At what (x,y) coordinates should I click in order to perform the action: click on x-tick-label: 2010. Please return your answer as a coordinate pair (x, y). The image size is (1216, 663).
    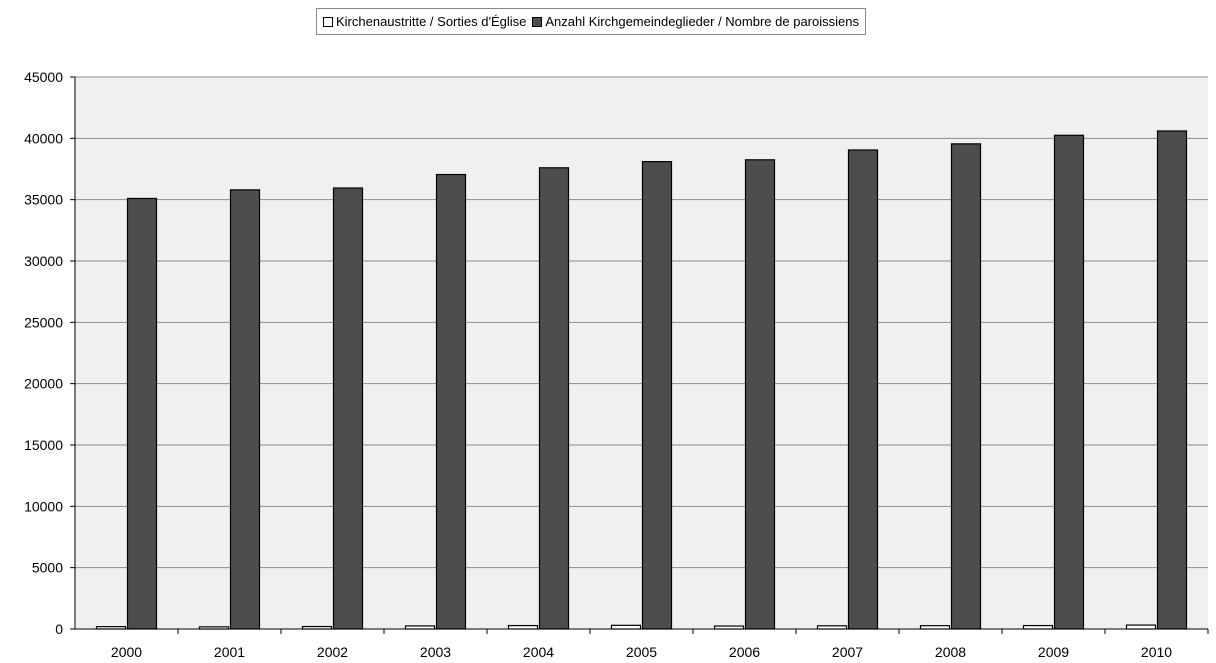
    Looking at the image, I should click on (1156, 652).